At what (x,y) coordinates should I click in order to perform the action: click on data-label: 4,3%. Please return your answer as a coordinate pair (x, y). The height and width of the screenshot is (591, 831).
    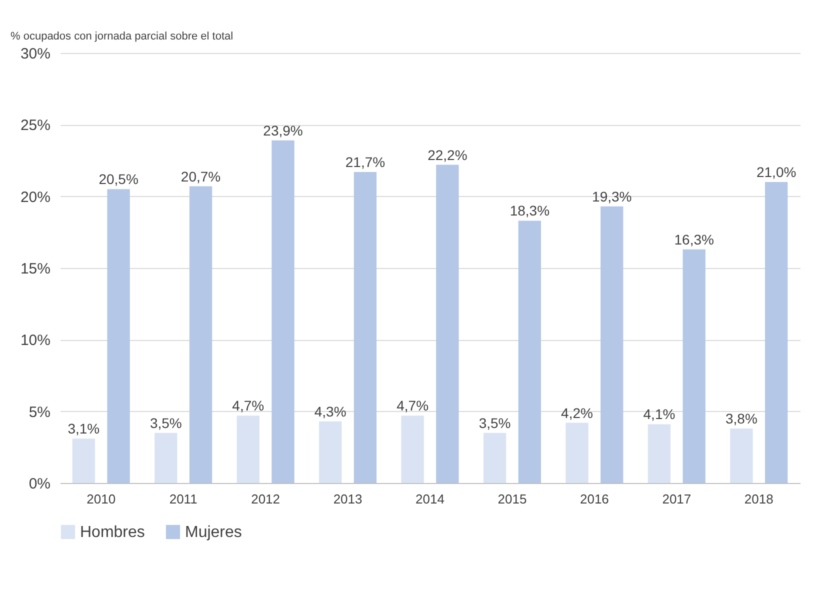
    Looking at the image, I should click on (330, 411).